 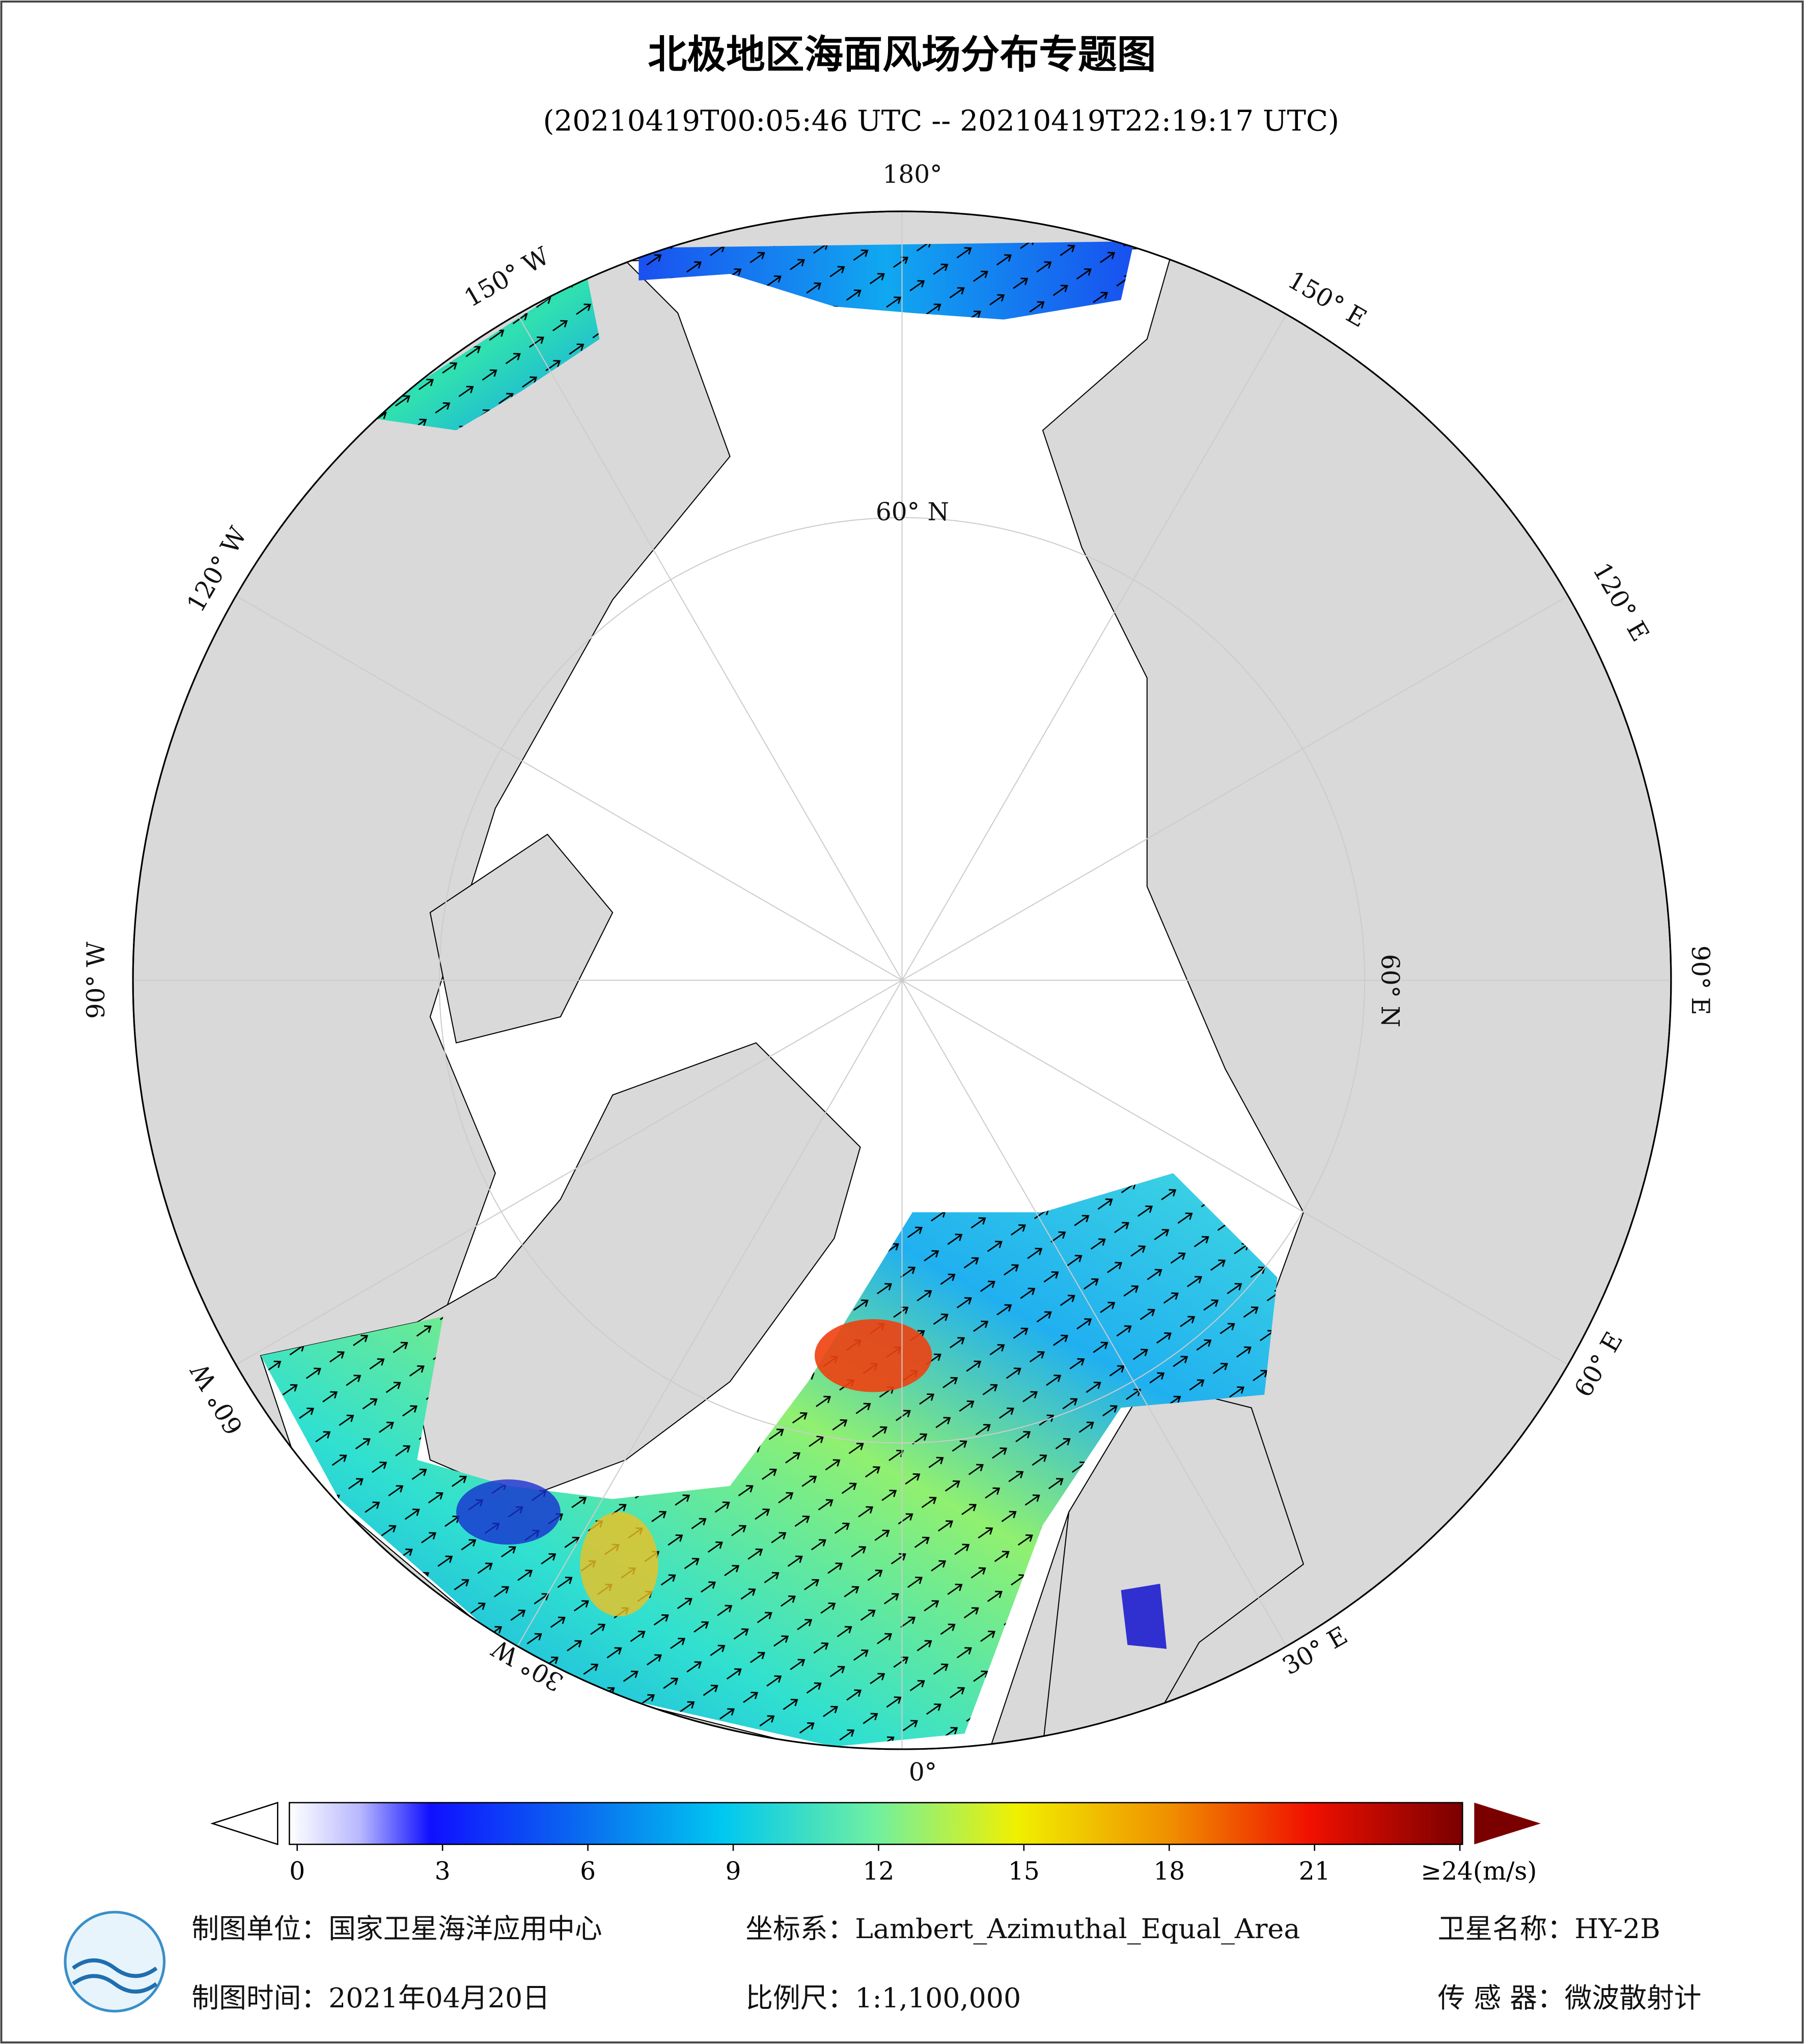 I want to click on colorbar-tick-label: 6, so click(x=588, y=1871).